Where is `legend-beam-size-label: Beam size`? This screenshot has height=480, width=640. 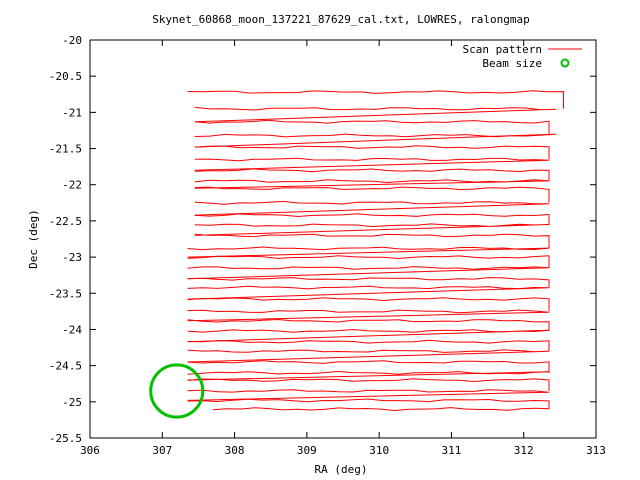
legend-beam-size-label: Beam size is located at coordinates (512, 63).